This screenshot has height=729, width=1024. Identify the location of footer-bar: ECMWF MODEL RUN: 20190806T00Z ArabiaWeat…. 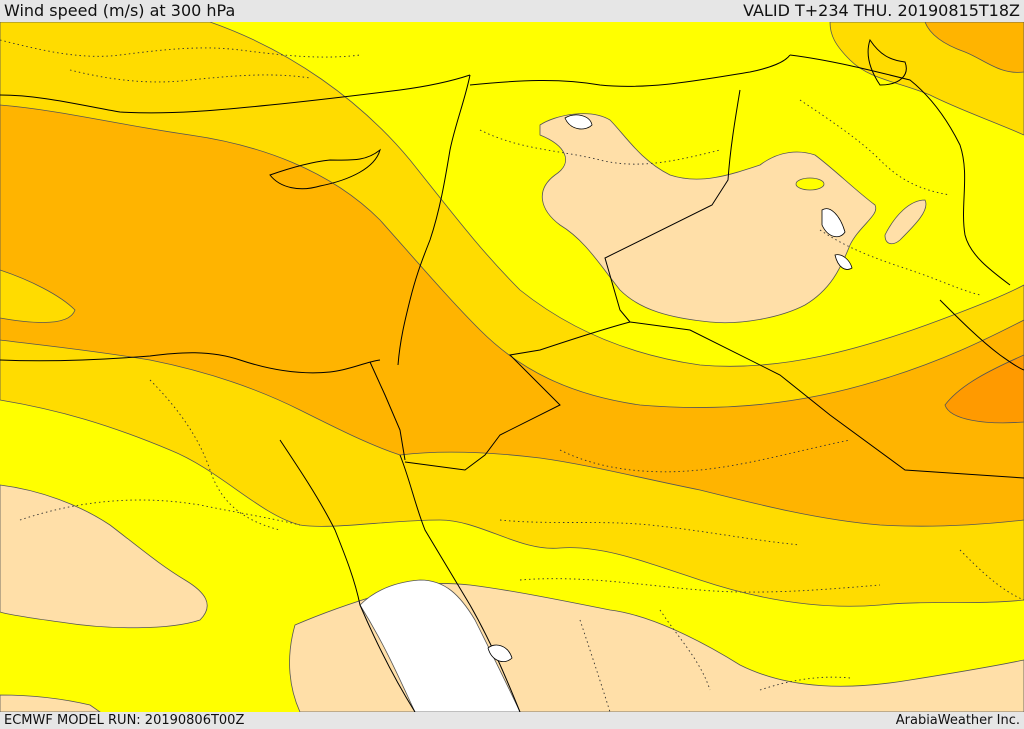
(512, 720).